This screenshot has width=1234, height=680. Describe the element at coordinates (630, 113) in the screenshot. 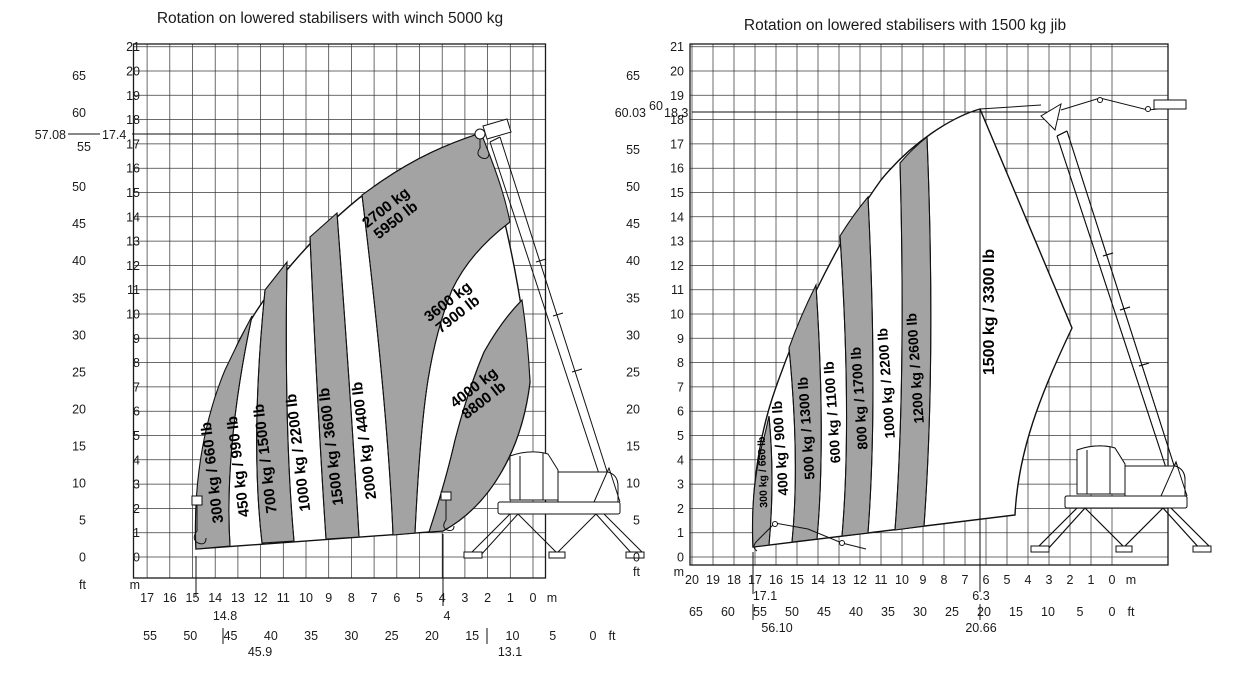

I see `height-marker-ft: 60.03` at that location.